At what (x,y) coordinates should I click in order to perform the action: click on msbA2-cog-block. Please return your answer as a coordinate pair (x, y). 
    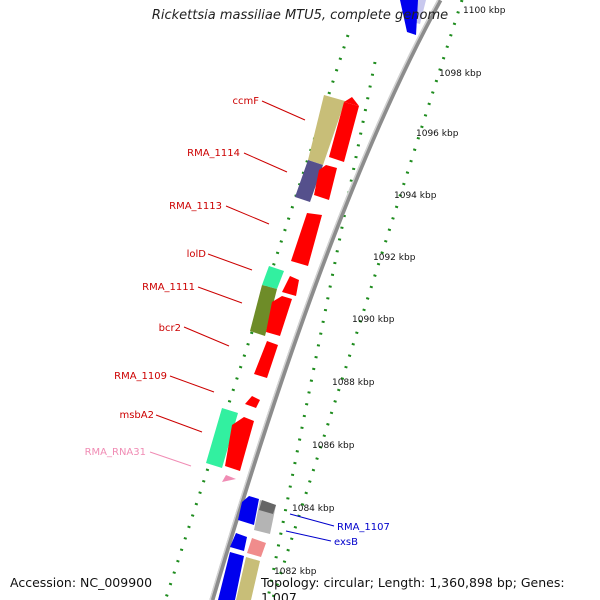
    Looking at the image, I should click on (222, 438).